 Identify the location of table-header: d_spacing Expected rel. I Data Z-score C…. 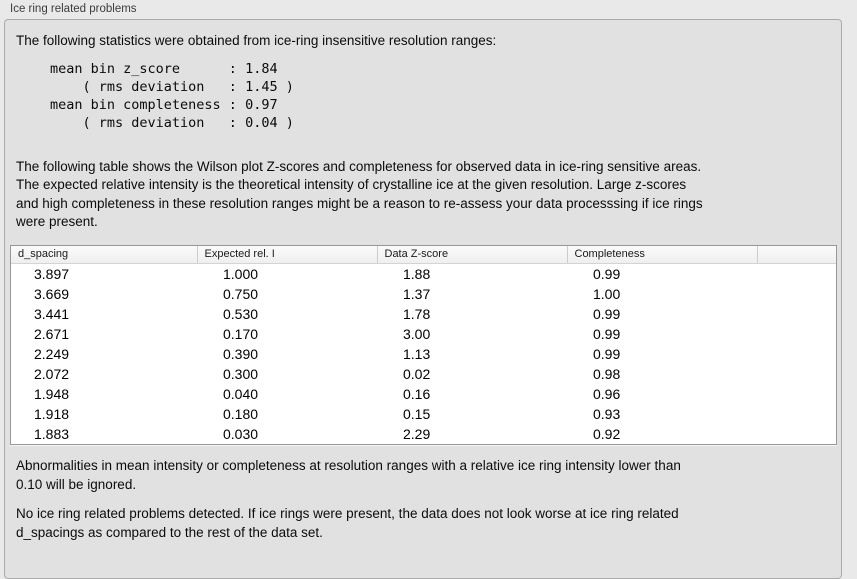
(423, 254).